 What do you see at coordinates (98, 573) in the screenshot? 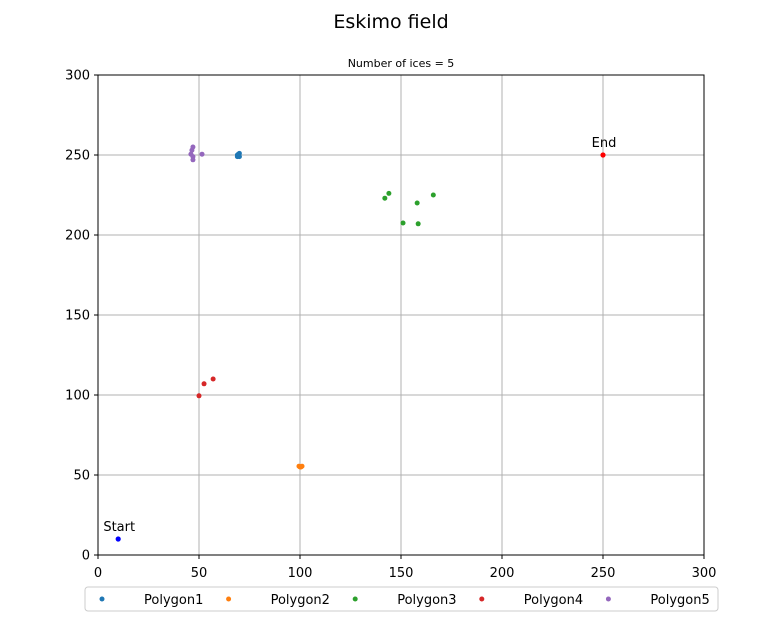
I see `x-tick-label: 0` at bounding box center [98, 573].